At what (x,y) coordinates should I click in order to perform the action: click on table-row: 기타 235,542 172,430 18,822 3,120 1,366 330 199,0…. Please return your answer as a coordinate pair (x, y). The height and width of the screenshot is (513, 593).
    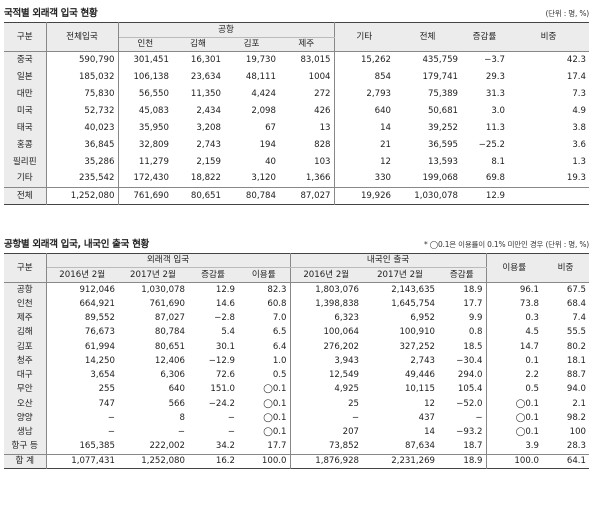
    Looking at the image, I should click on (296, 179).